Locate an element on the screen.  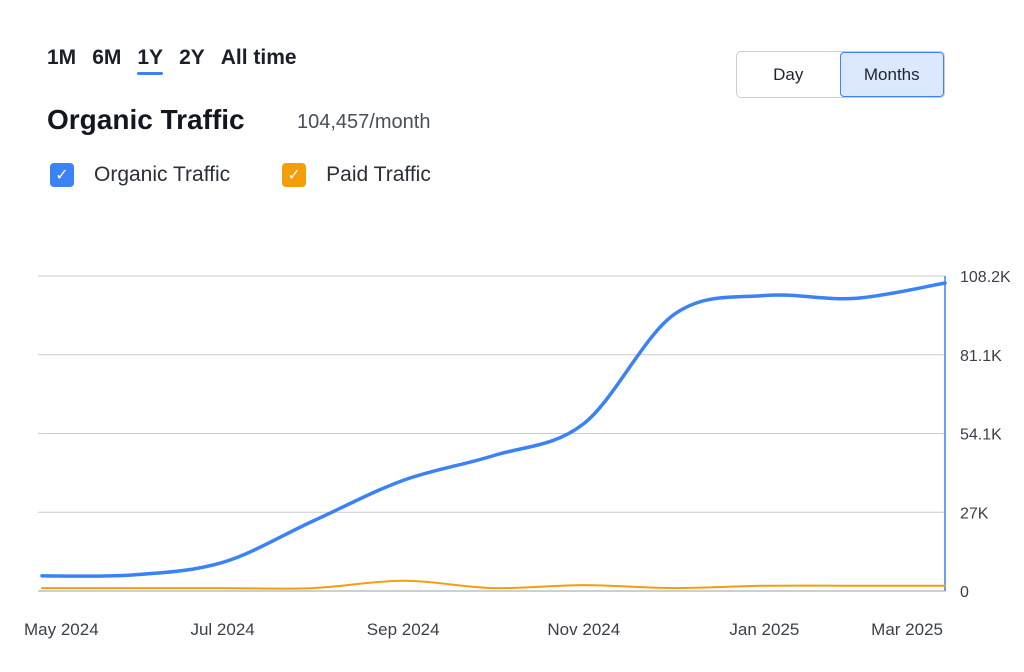
legend-label-paid: Paid Traffic is located at coordinates (378, 174).